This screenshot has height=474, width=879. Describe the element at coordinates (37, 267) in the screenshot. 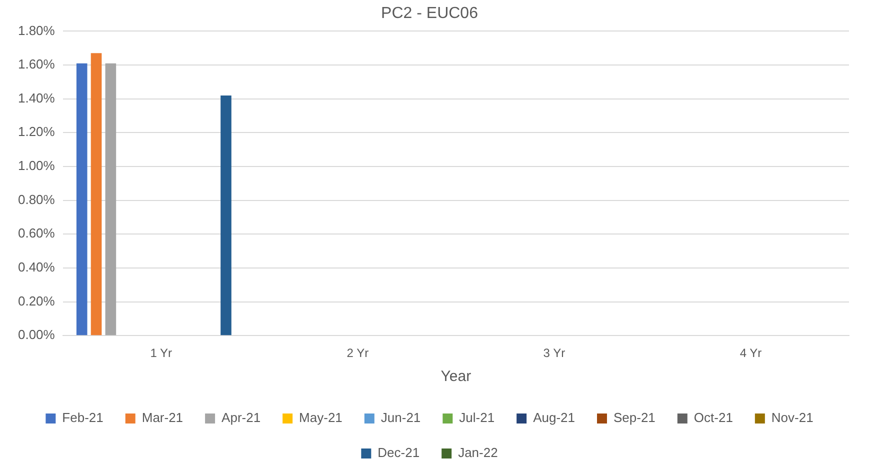

I see `y-tick-label: 0.40%` at that location.